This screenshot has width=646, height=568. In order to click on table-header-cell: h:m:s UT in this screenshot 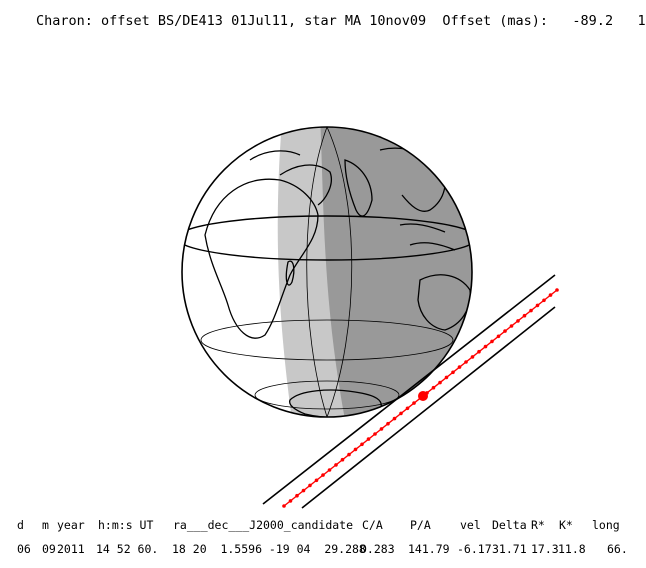, I will do `click(126, 525)`.